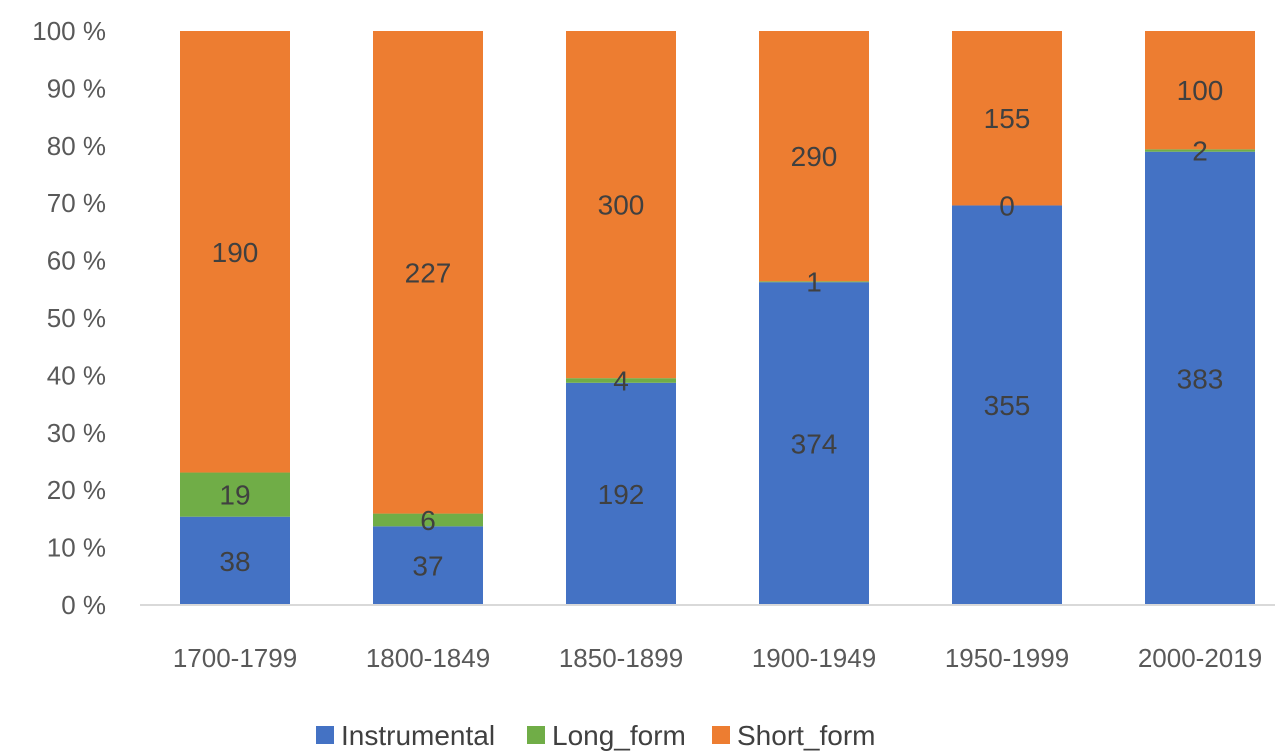 The width and height of the screenshot is (1279, 755). Describe the element at coordinates (76, 261) in the screenshot. I see `y-tick-label: 60 %` at that location.